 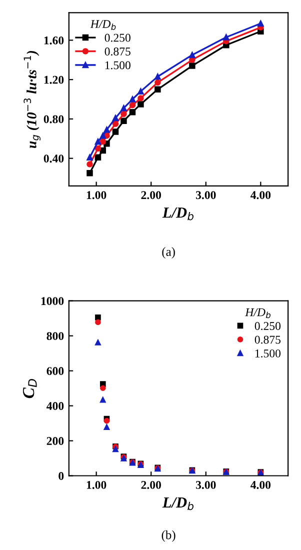 I want to click on y-tick-label: 0, so click(x=61, y=476).